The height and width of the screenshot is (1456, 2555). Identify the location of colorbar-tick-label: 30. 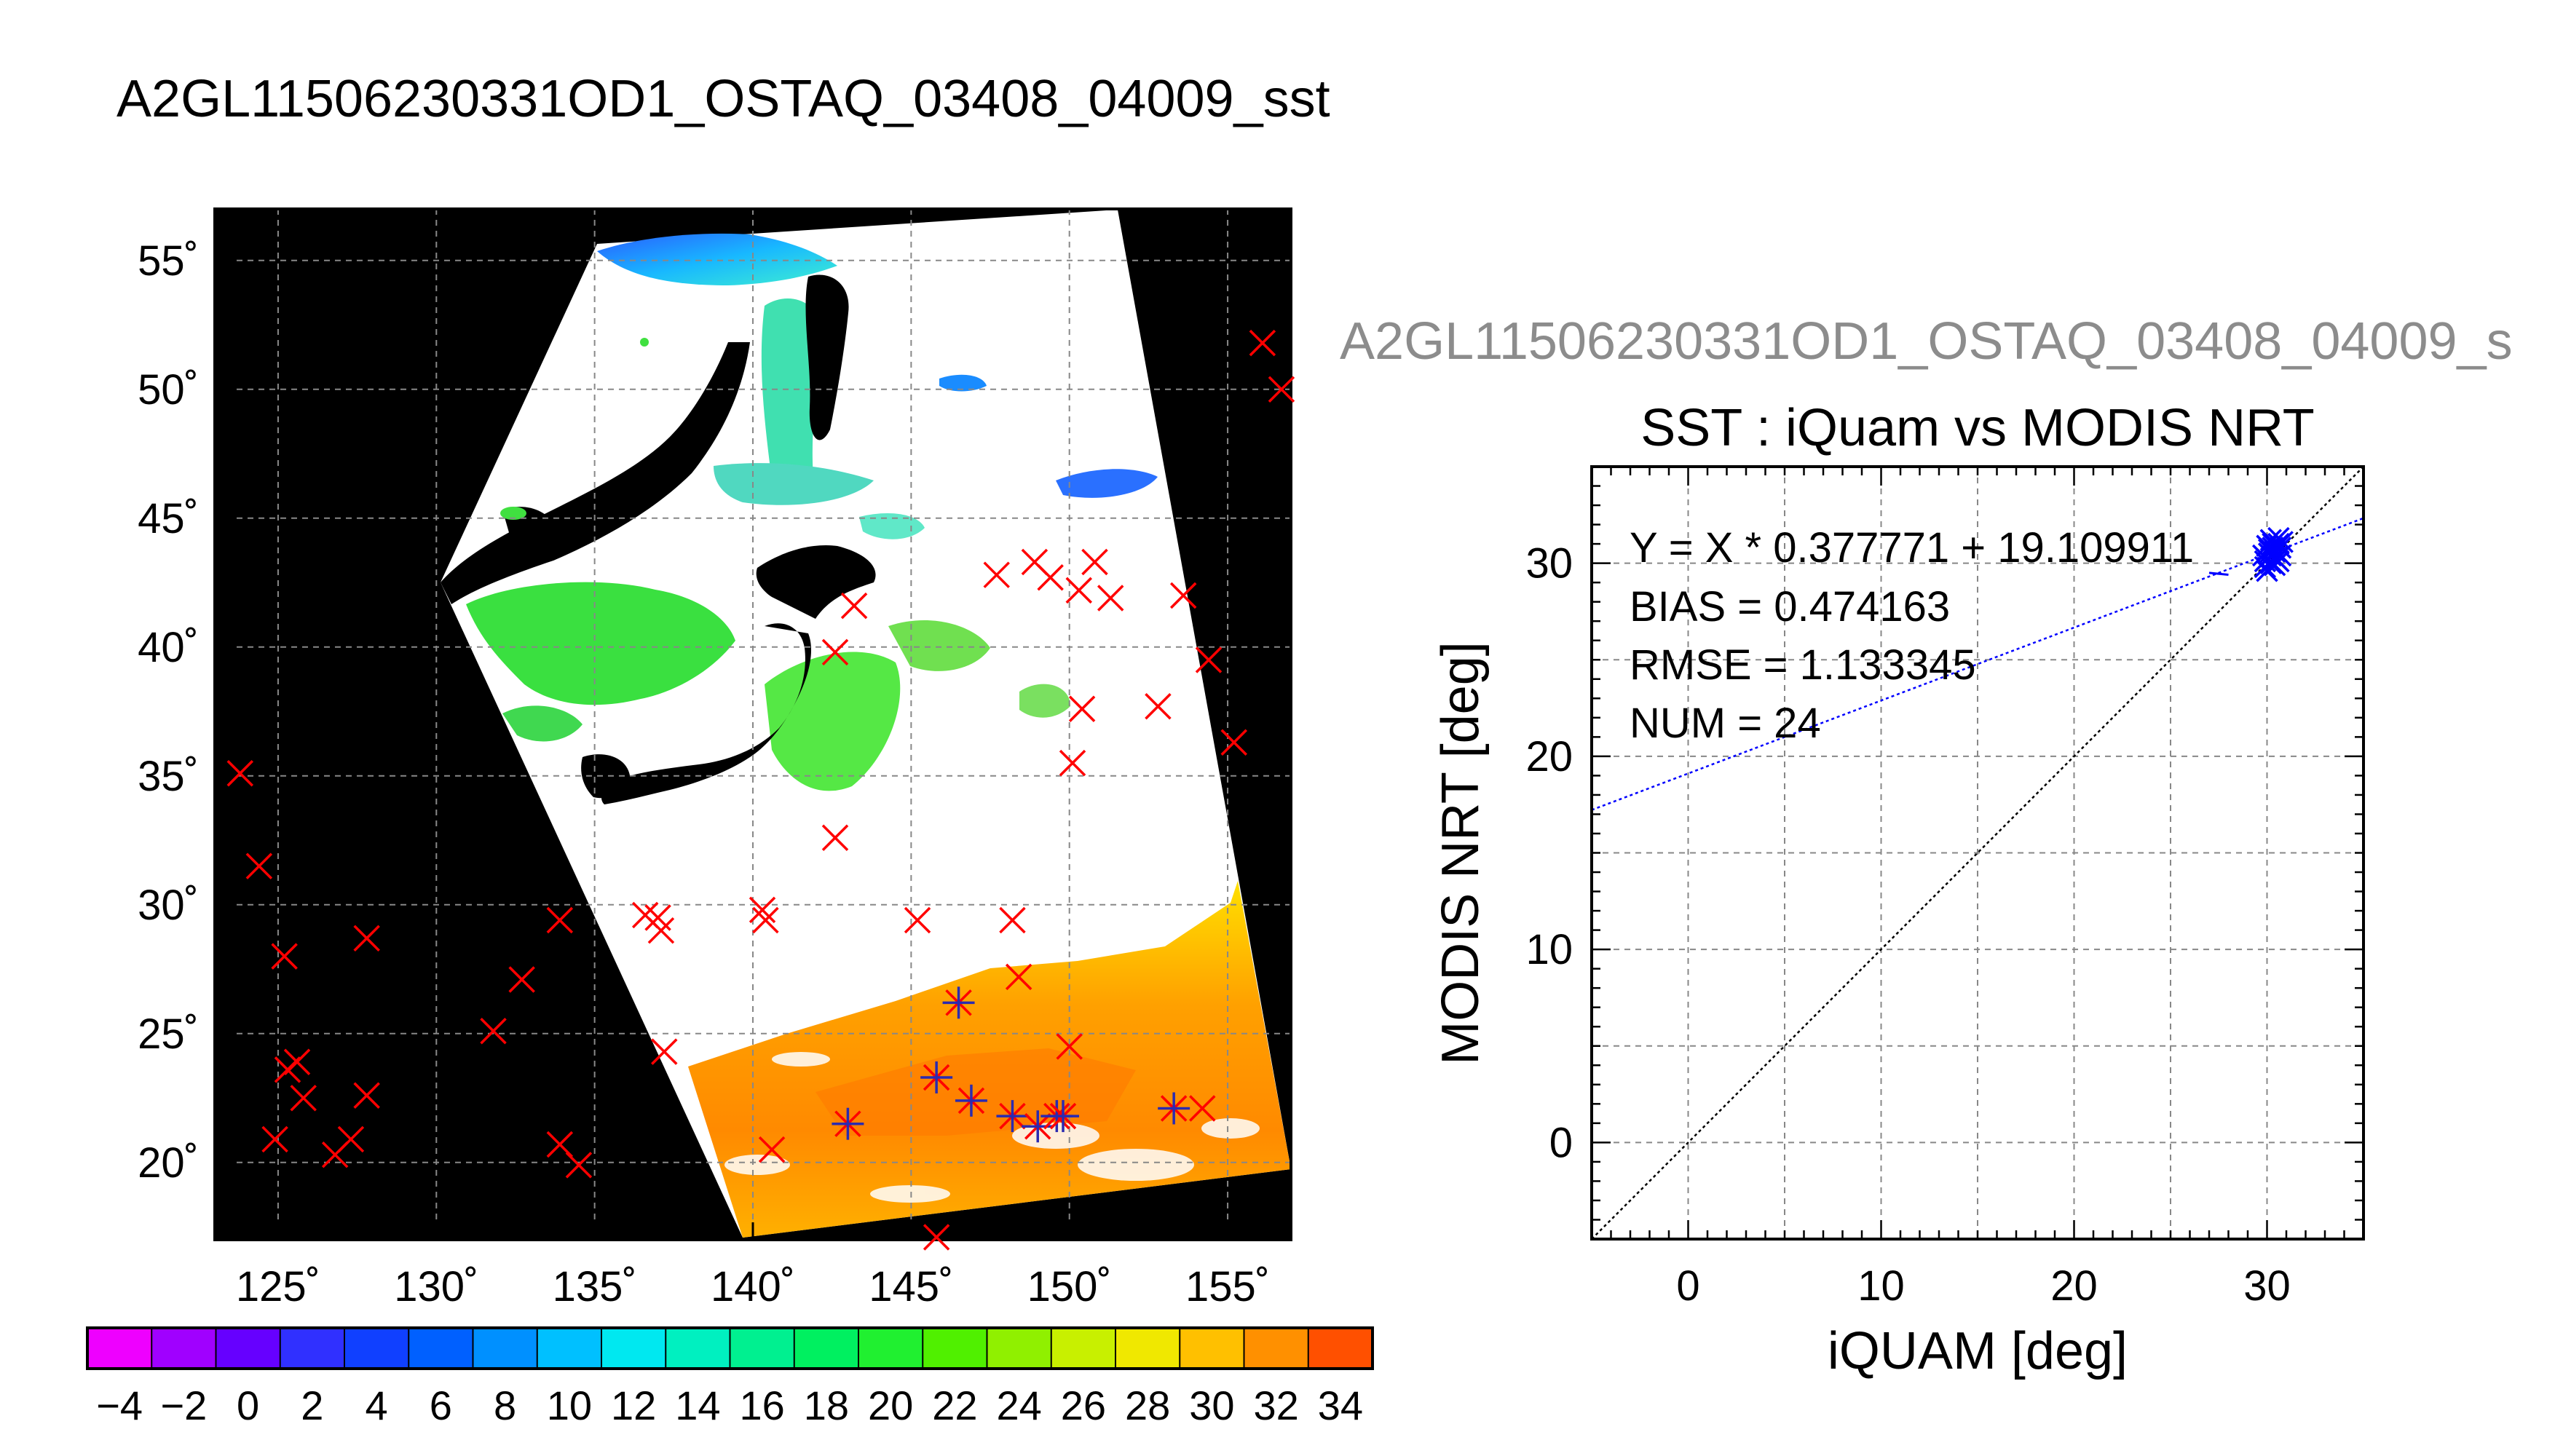
(1211, 1405).